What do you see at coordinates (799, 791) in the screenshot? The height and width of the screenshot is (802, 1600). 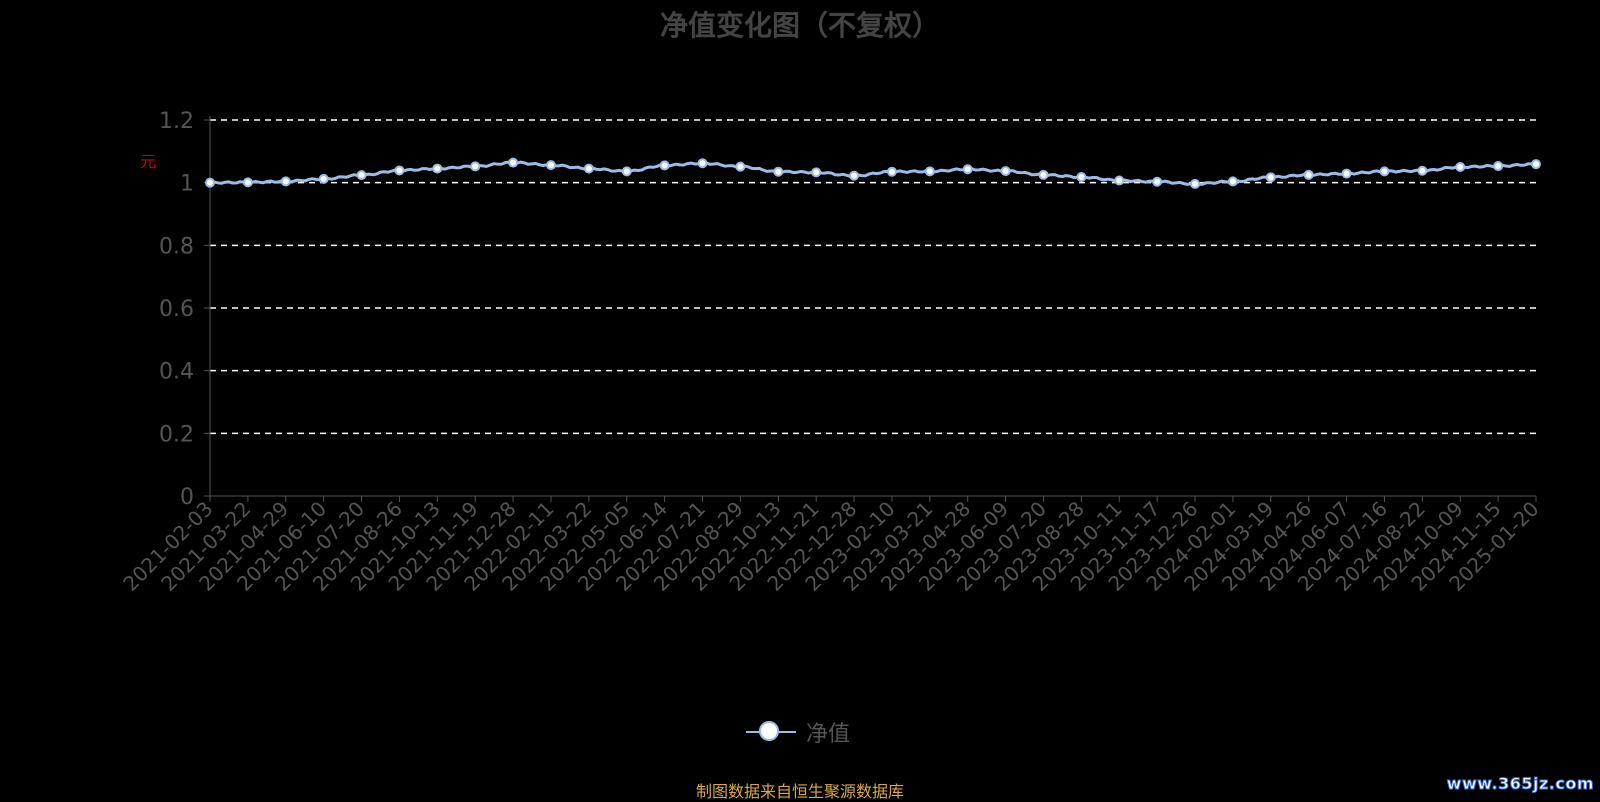 I see `data-source-note: 制图数据来自恒生聚源数据库` at bounding box center [799, 791].